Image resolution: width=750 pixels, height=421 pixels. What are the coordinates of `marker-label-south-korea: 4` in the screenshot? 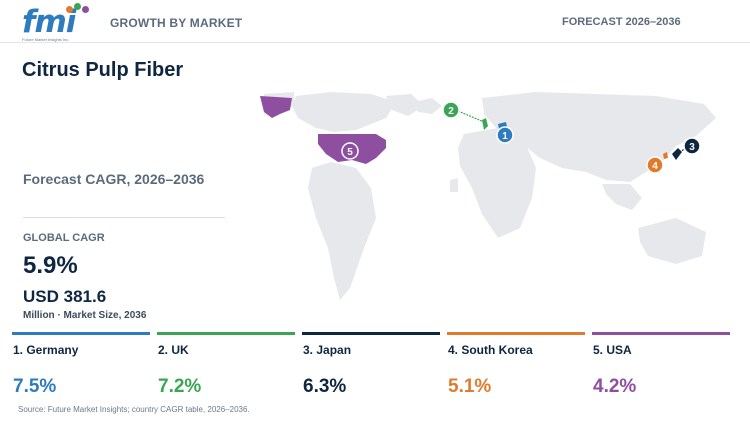 It's located at (655, 166).